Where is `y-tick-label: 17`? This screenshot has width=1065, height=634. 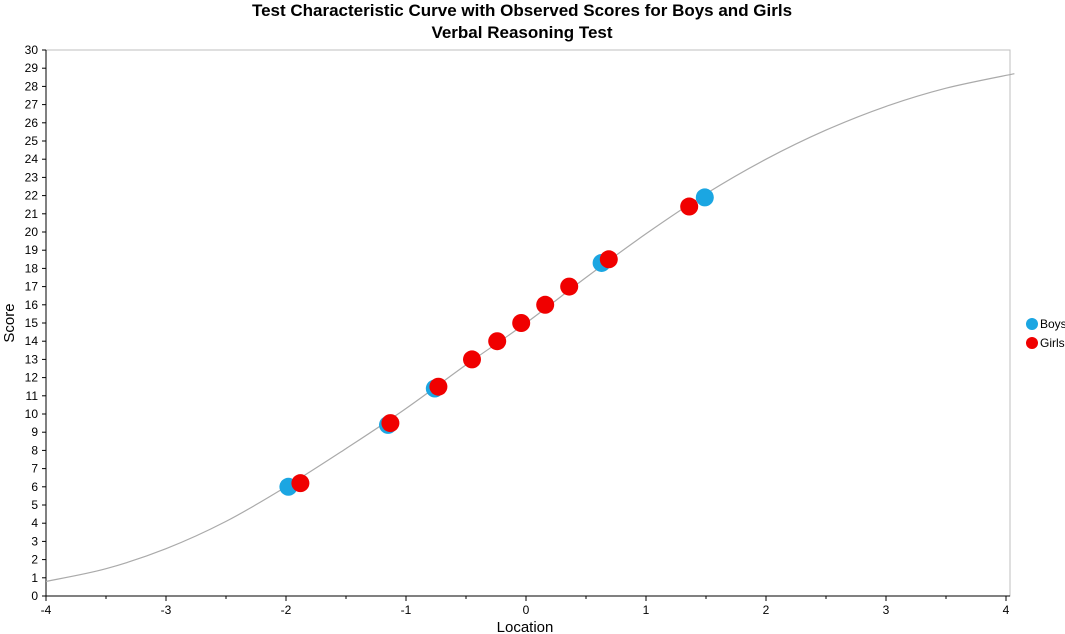
y-tick-label: 17 is located at coordinates (32, 287).